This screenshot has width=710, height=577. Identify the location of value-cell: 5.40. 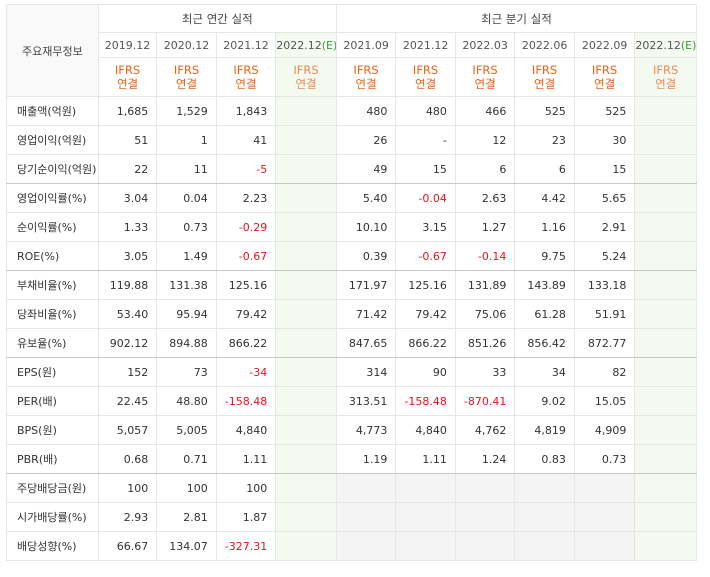
(366, 198).